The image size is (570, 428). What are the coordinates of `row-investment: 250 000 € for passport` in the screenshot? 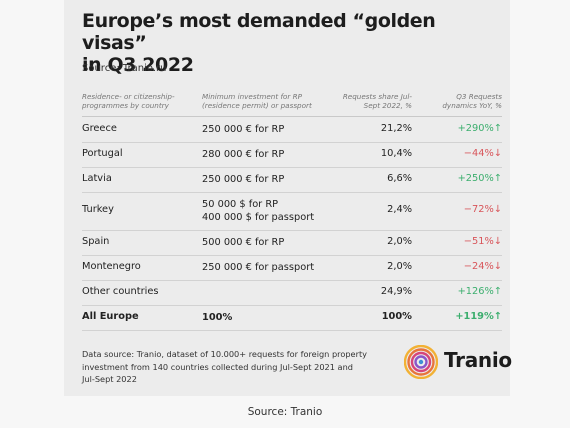 It's located at (258, 267).